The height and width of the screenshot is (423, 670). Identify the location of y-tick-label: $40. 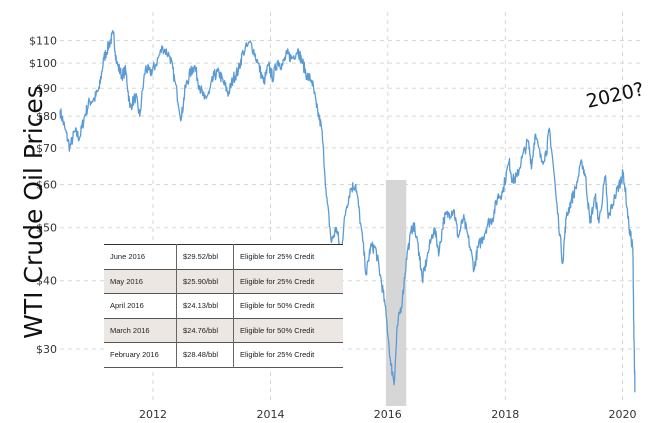
(46, 281).